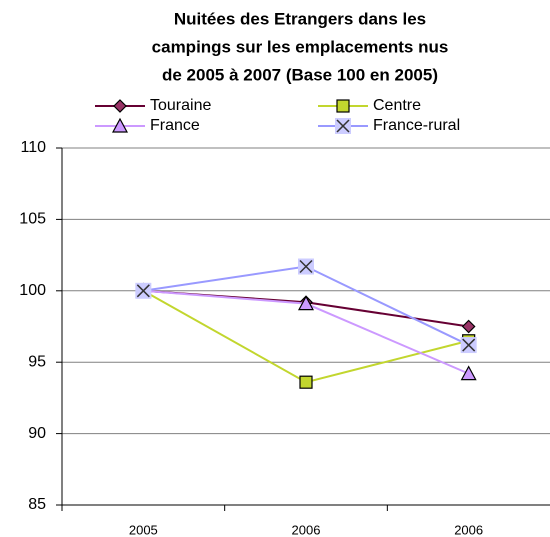 This screenshot has width=550, height=537. Describe the element at coordinates (37, 504) in the screenshot. I see `y-tick-label: 85` at that location.